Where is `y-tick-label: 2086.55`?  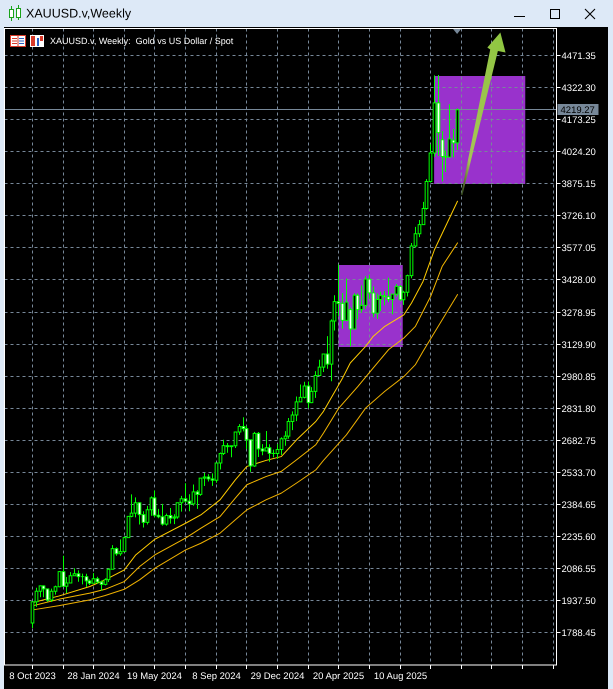
y-tick-label: 2086.55 is located at coordinates (579, 569).